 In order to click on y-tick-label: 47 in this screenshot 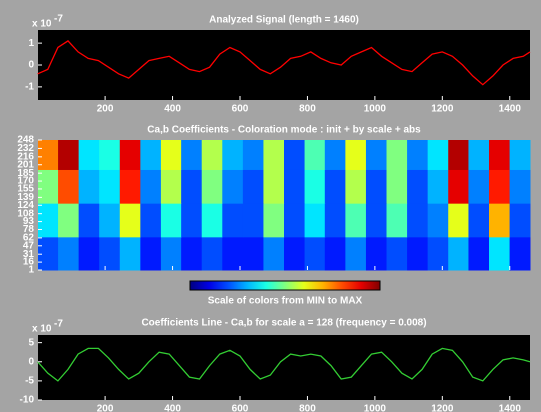, I will do `click(29, 245)`.